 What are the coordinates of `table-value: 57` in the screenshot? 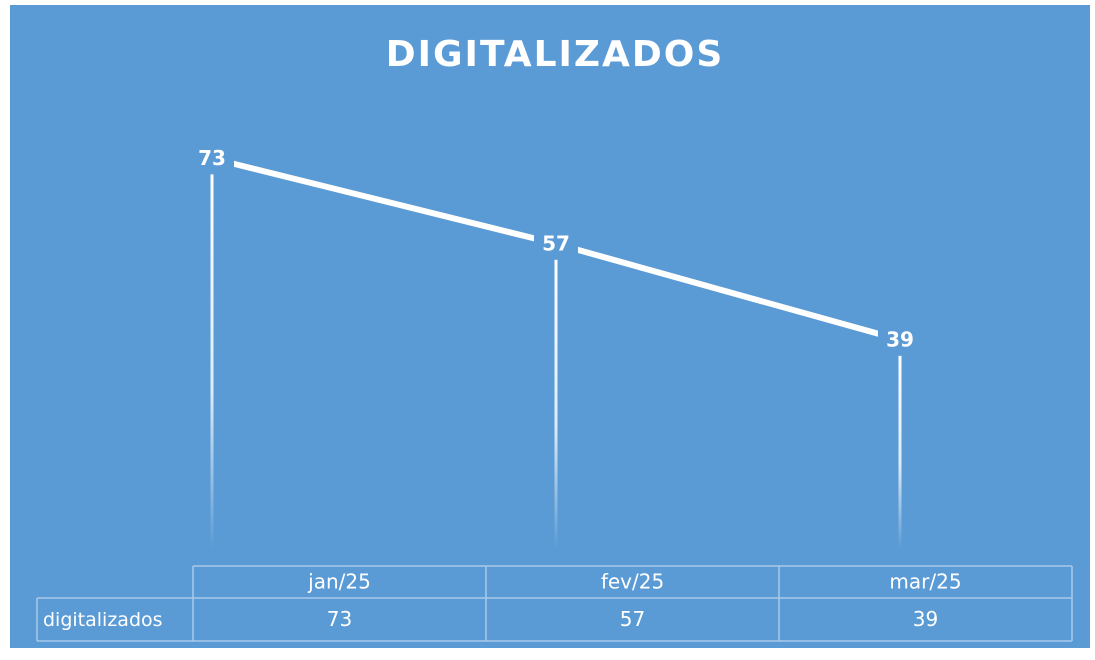 It's located at (632, 619).